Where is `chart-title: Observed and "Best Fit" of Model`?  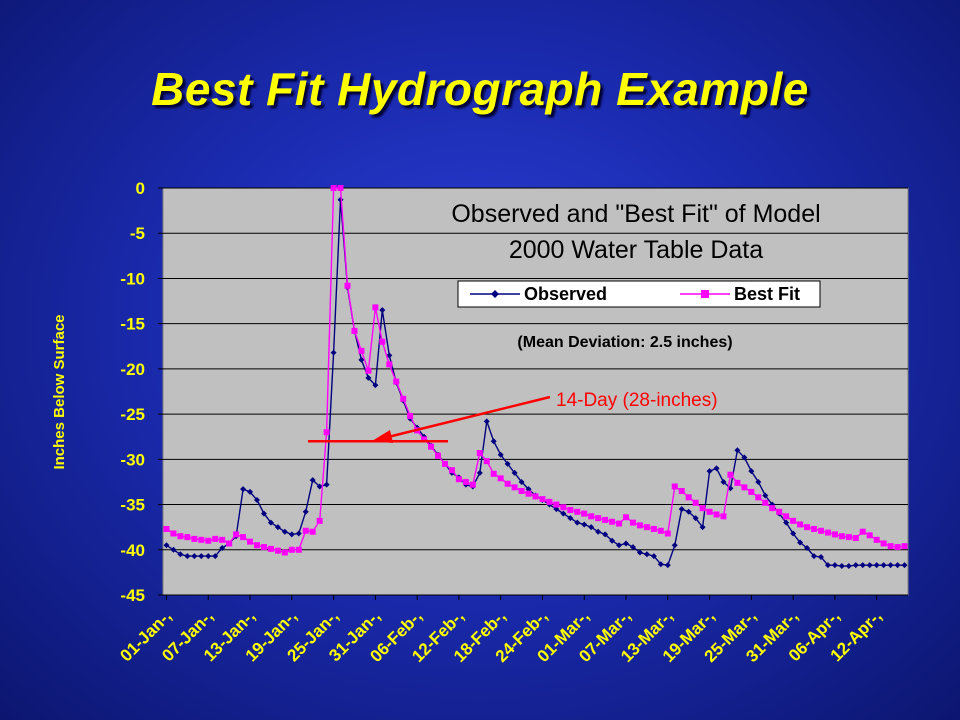
chart-title: Observed and "Best Fit" of Model is located at coordinates (635, 214).